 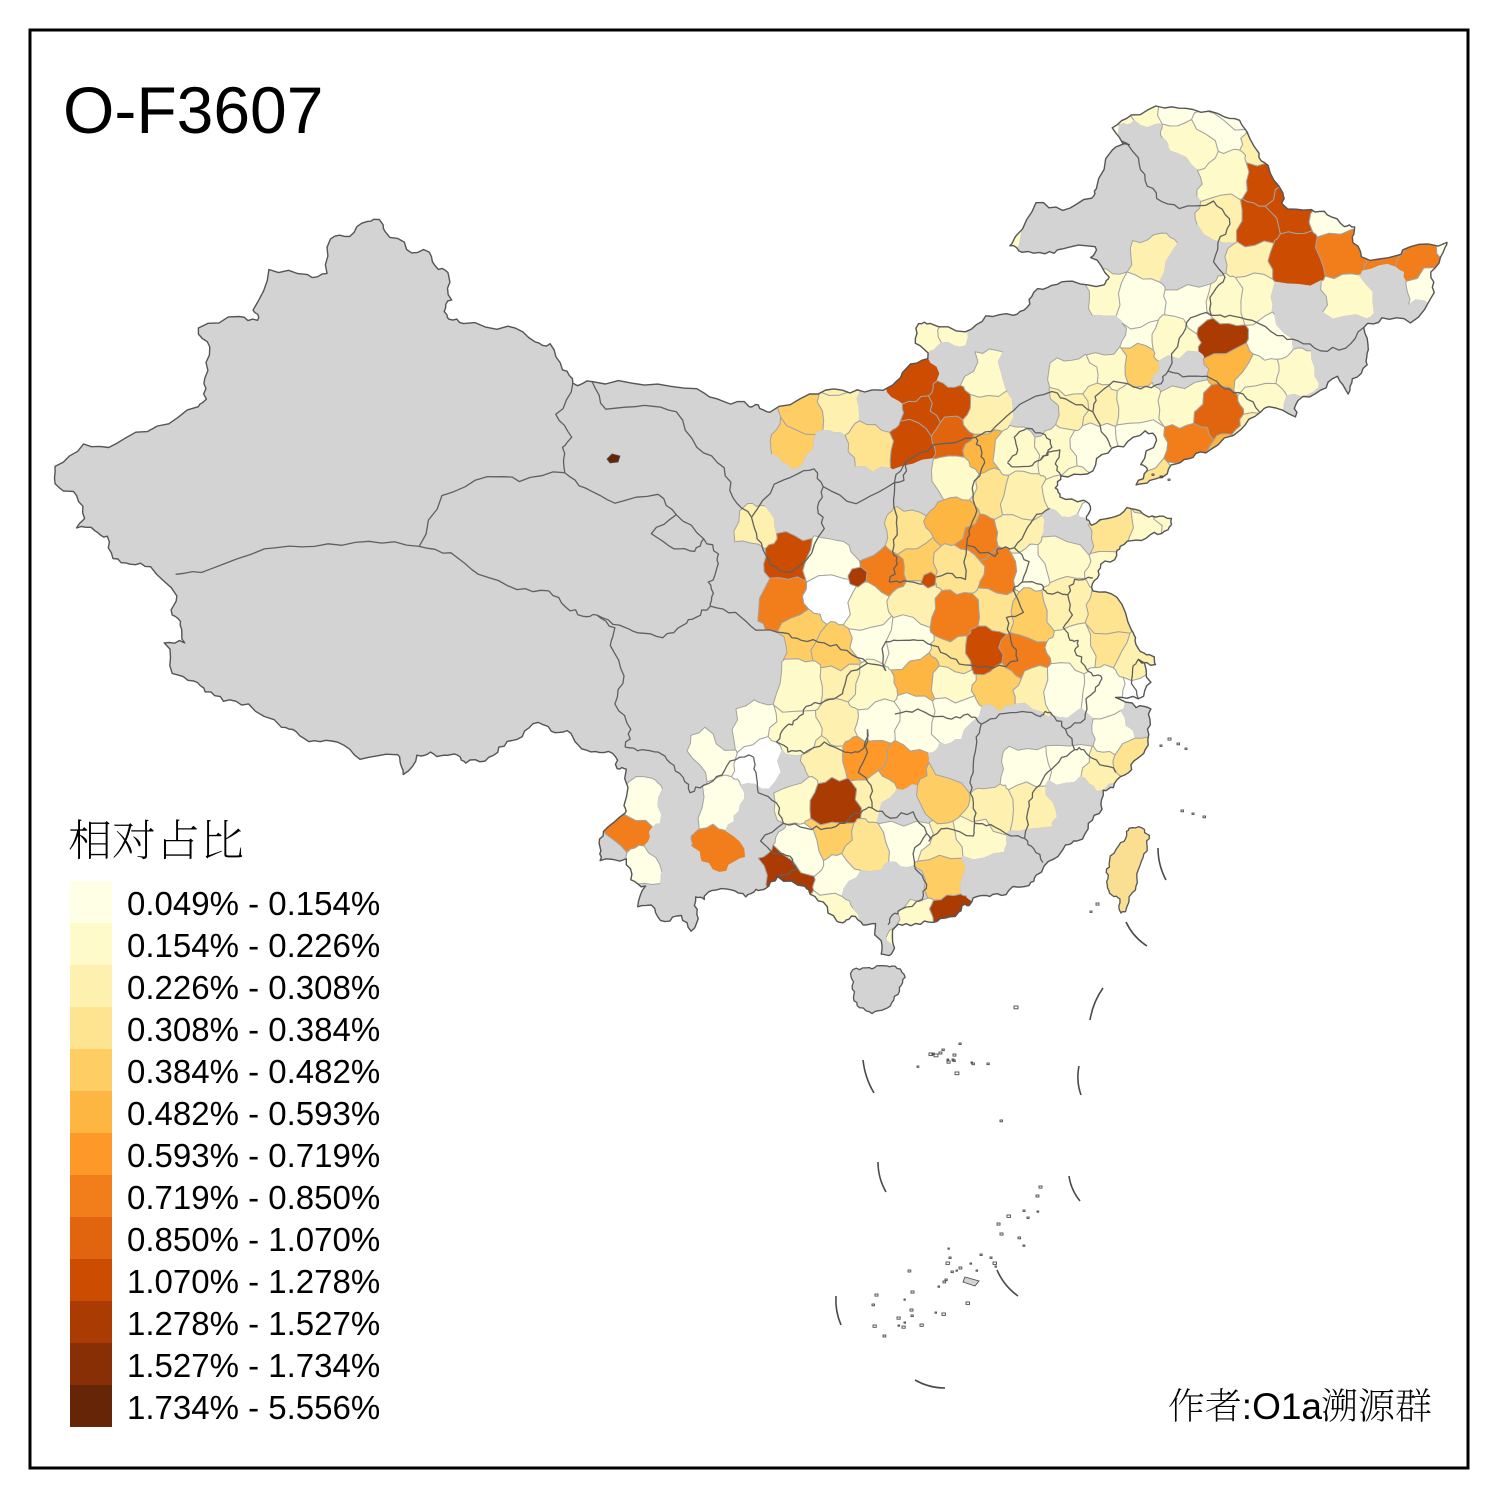 I want to click on svg-text: 0.719% - 0.850%, so click(x=253, y=1197).